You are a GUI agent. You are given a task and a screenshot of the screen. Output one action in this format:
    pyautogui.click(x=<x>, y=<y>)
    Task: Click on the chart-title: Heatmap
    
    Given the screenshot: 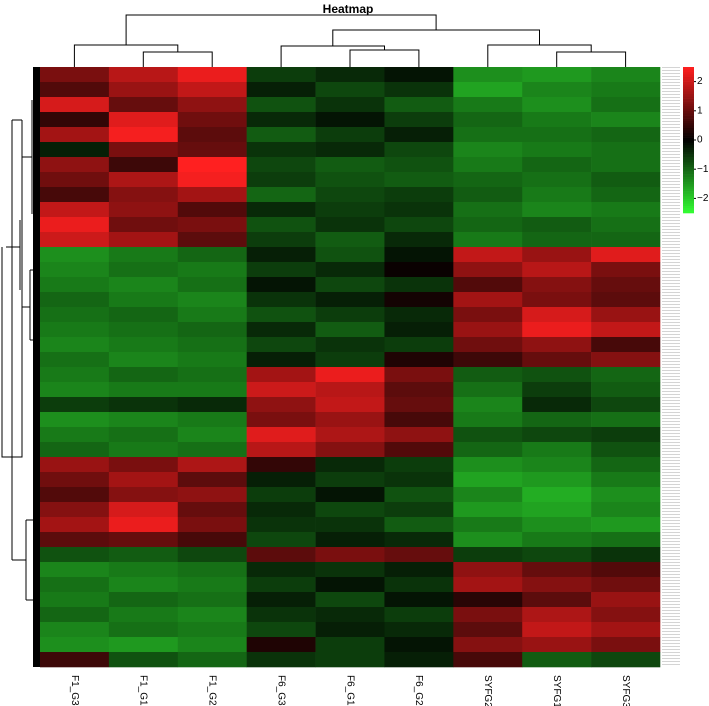 What is the action you would take?
    pyautogui.click(x=348, y=9)
    